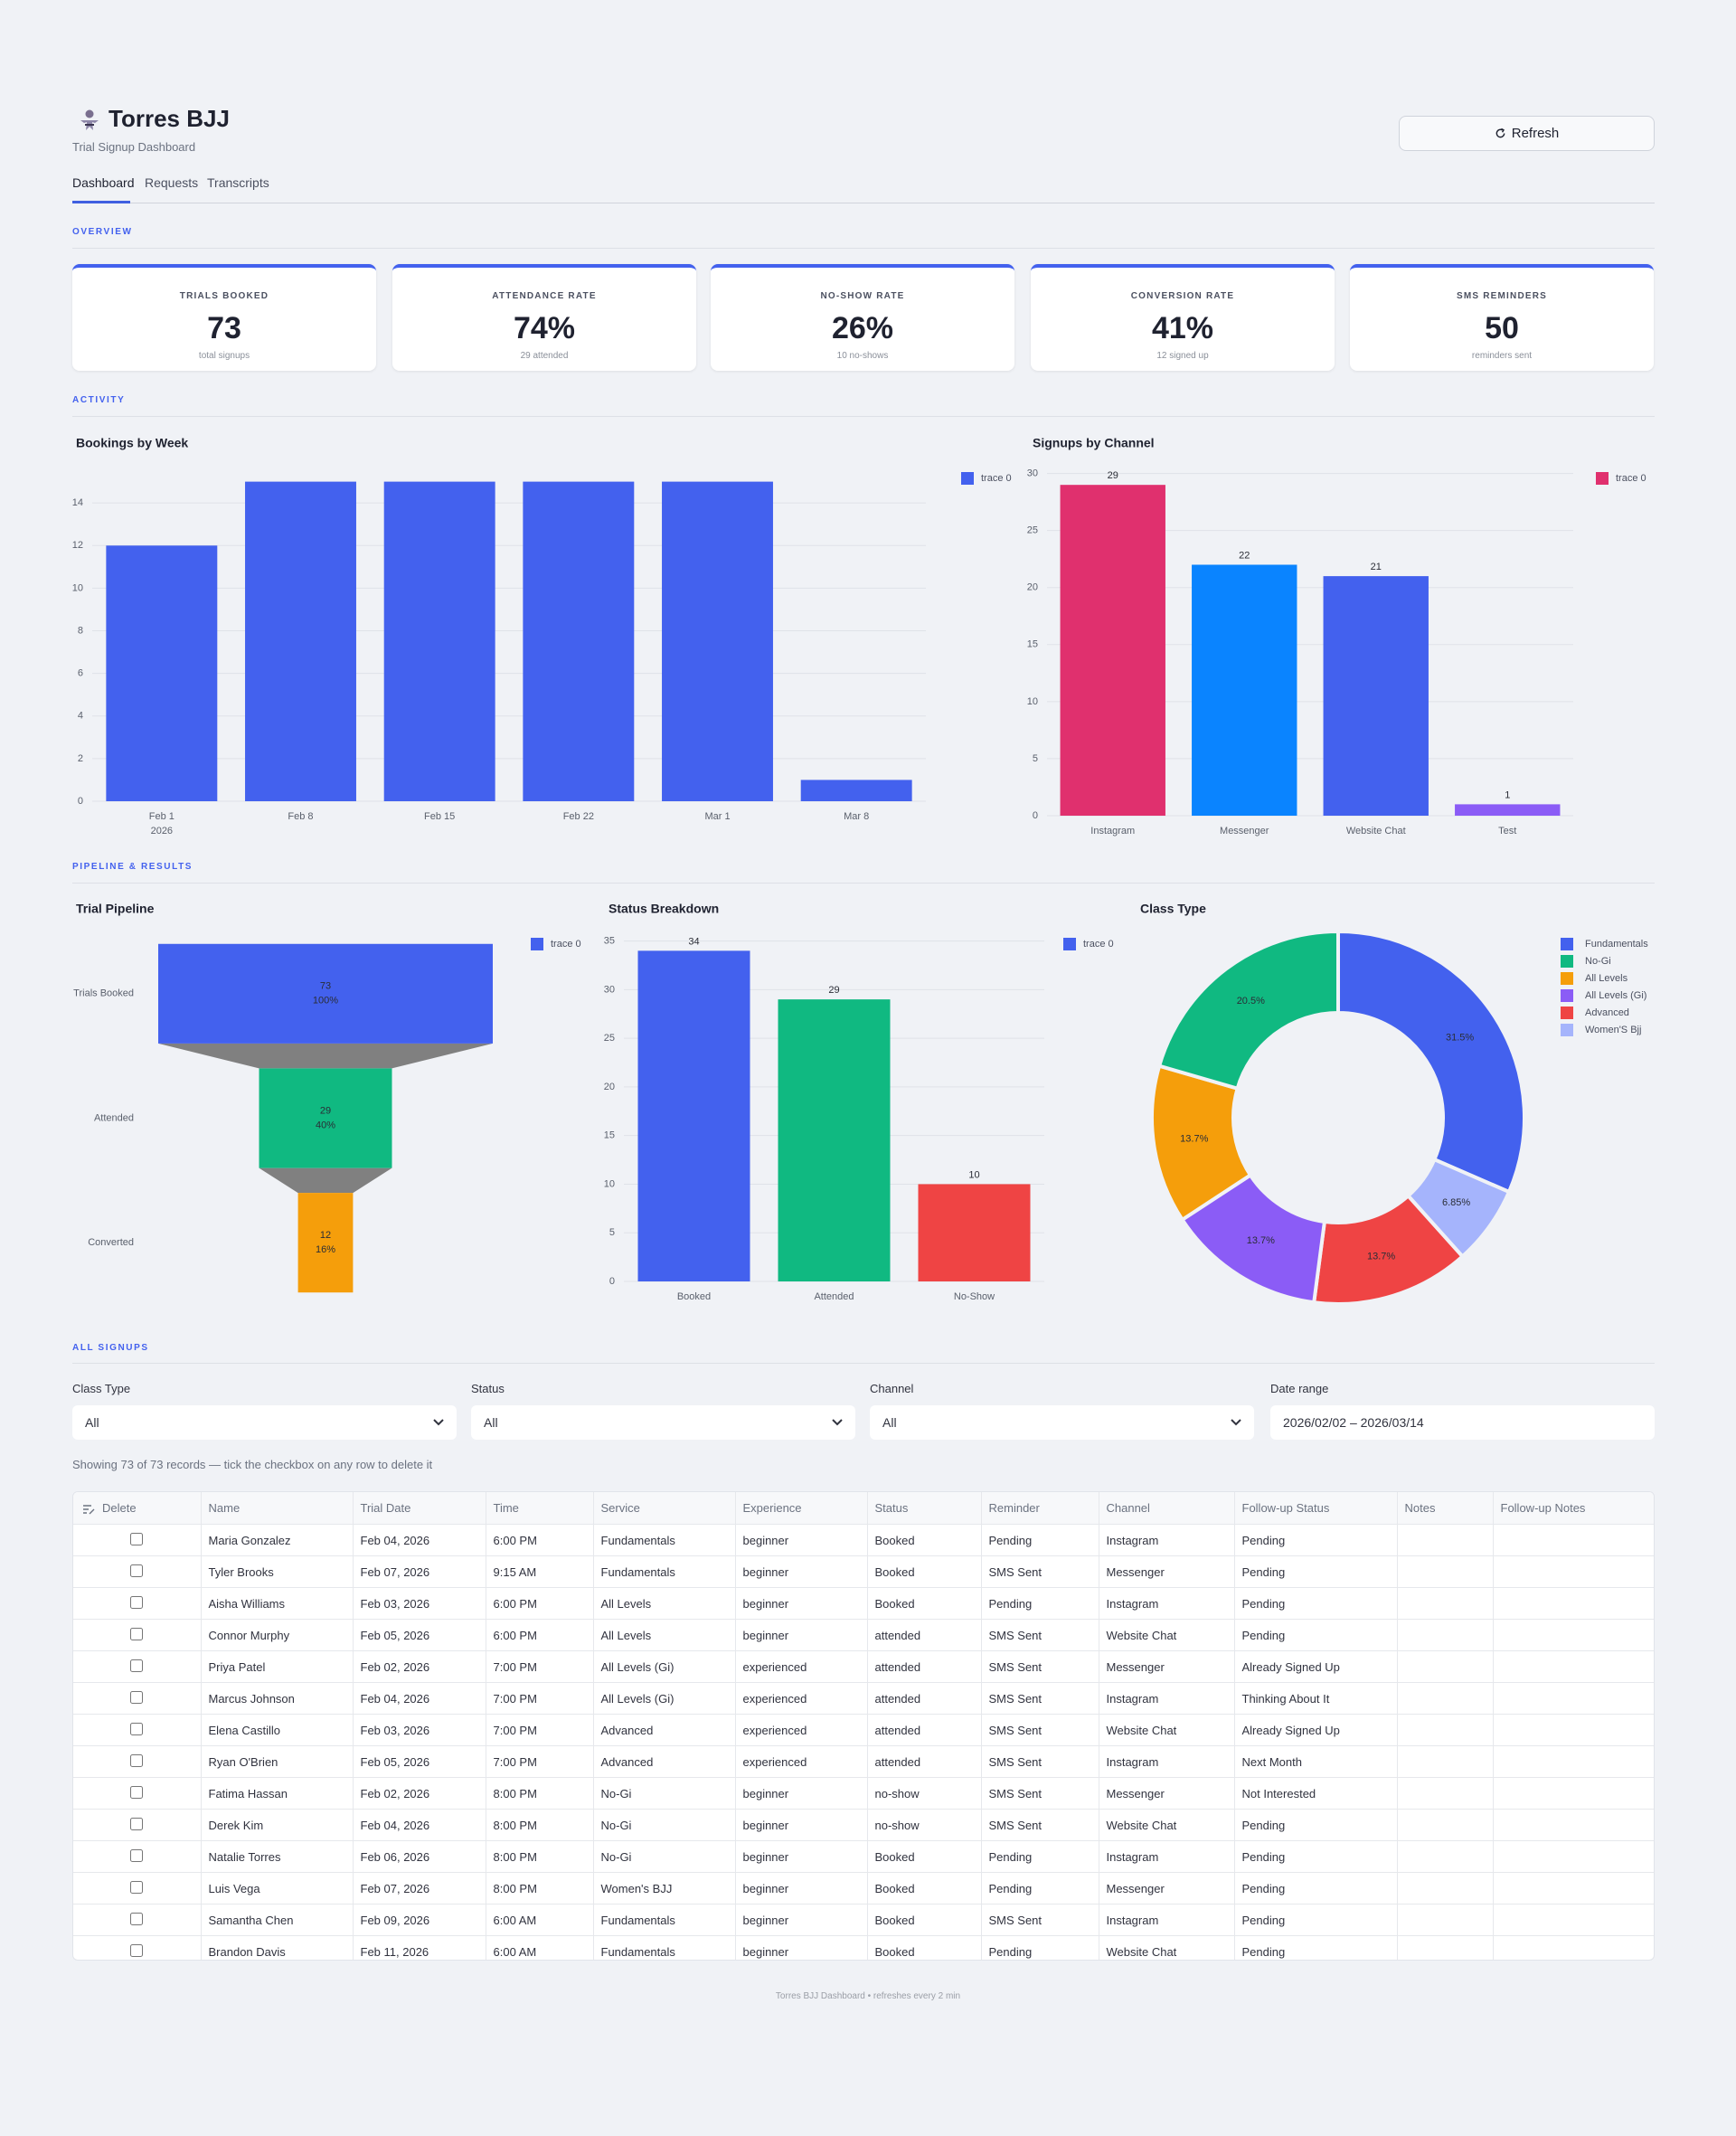  I want to click on table-cell: Women's BJJ, so click(664, 1888).